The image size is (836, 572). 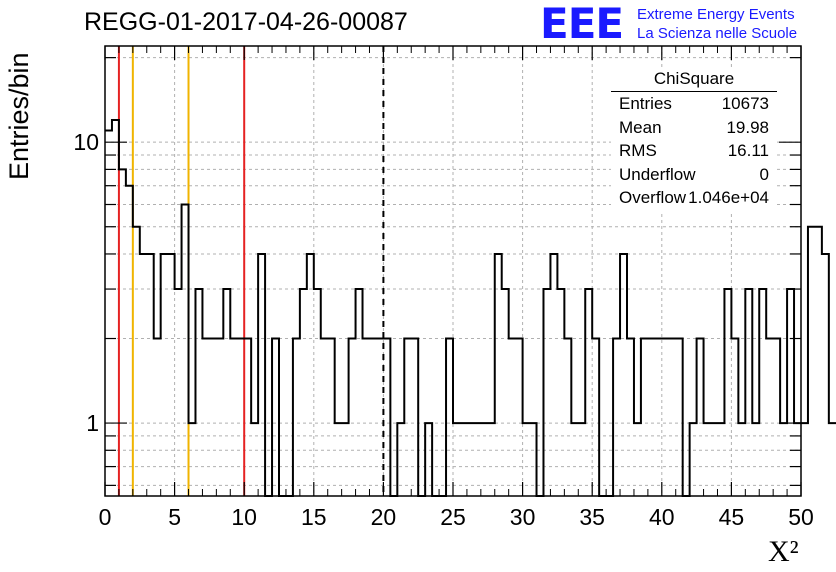 What do you see at coordinates (314, 517) in the screenshot?
I see `x-tick-label: 15` at bounding box center [314, 517].